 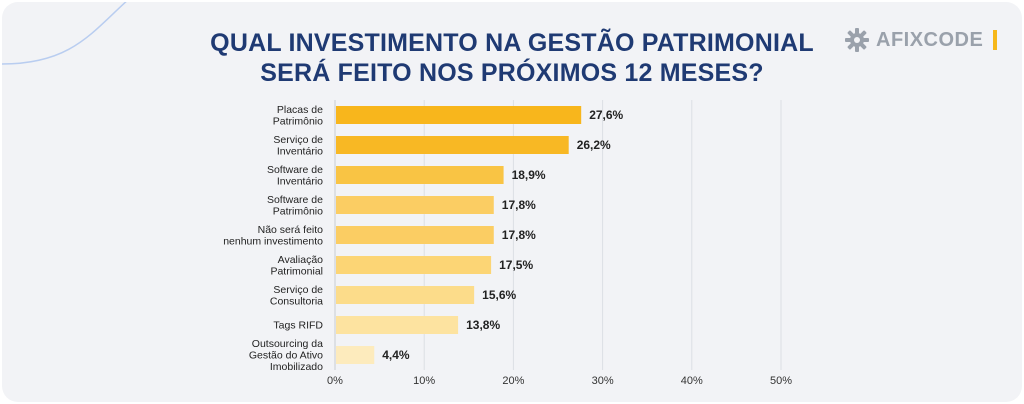 I want to click on x-tick-label: 0%, so click(x=335, y=381).